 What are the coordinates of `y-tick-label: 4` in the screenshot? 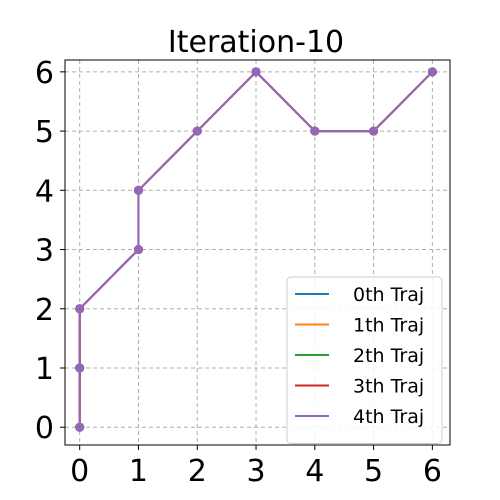 It's located at (44, 191).